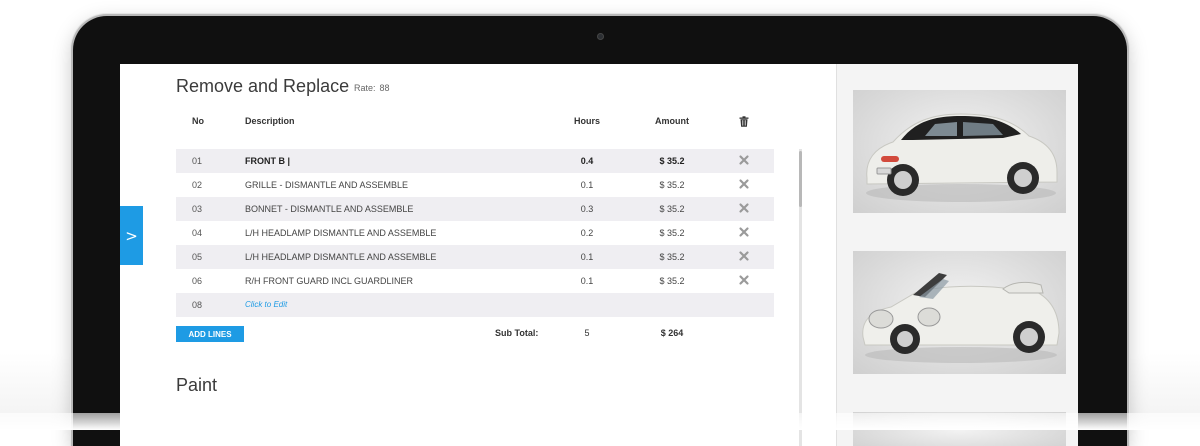 This screenshot has width=1200, height=446. Describe the element at coordinates (384, 88) in the screenshot. I see `rate-value: 88` at that location.